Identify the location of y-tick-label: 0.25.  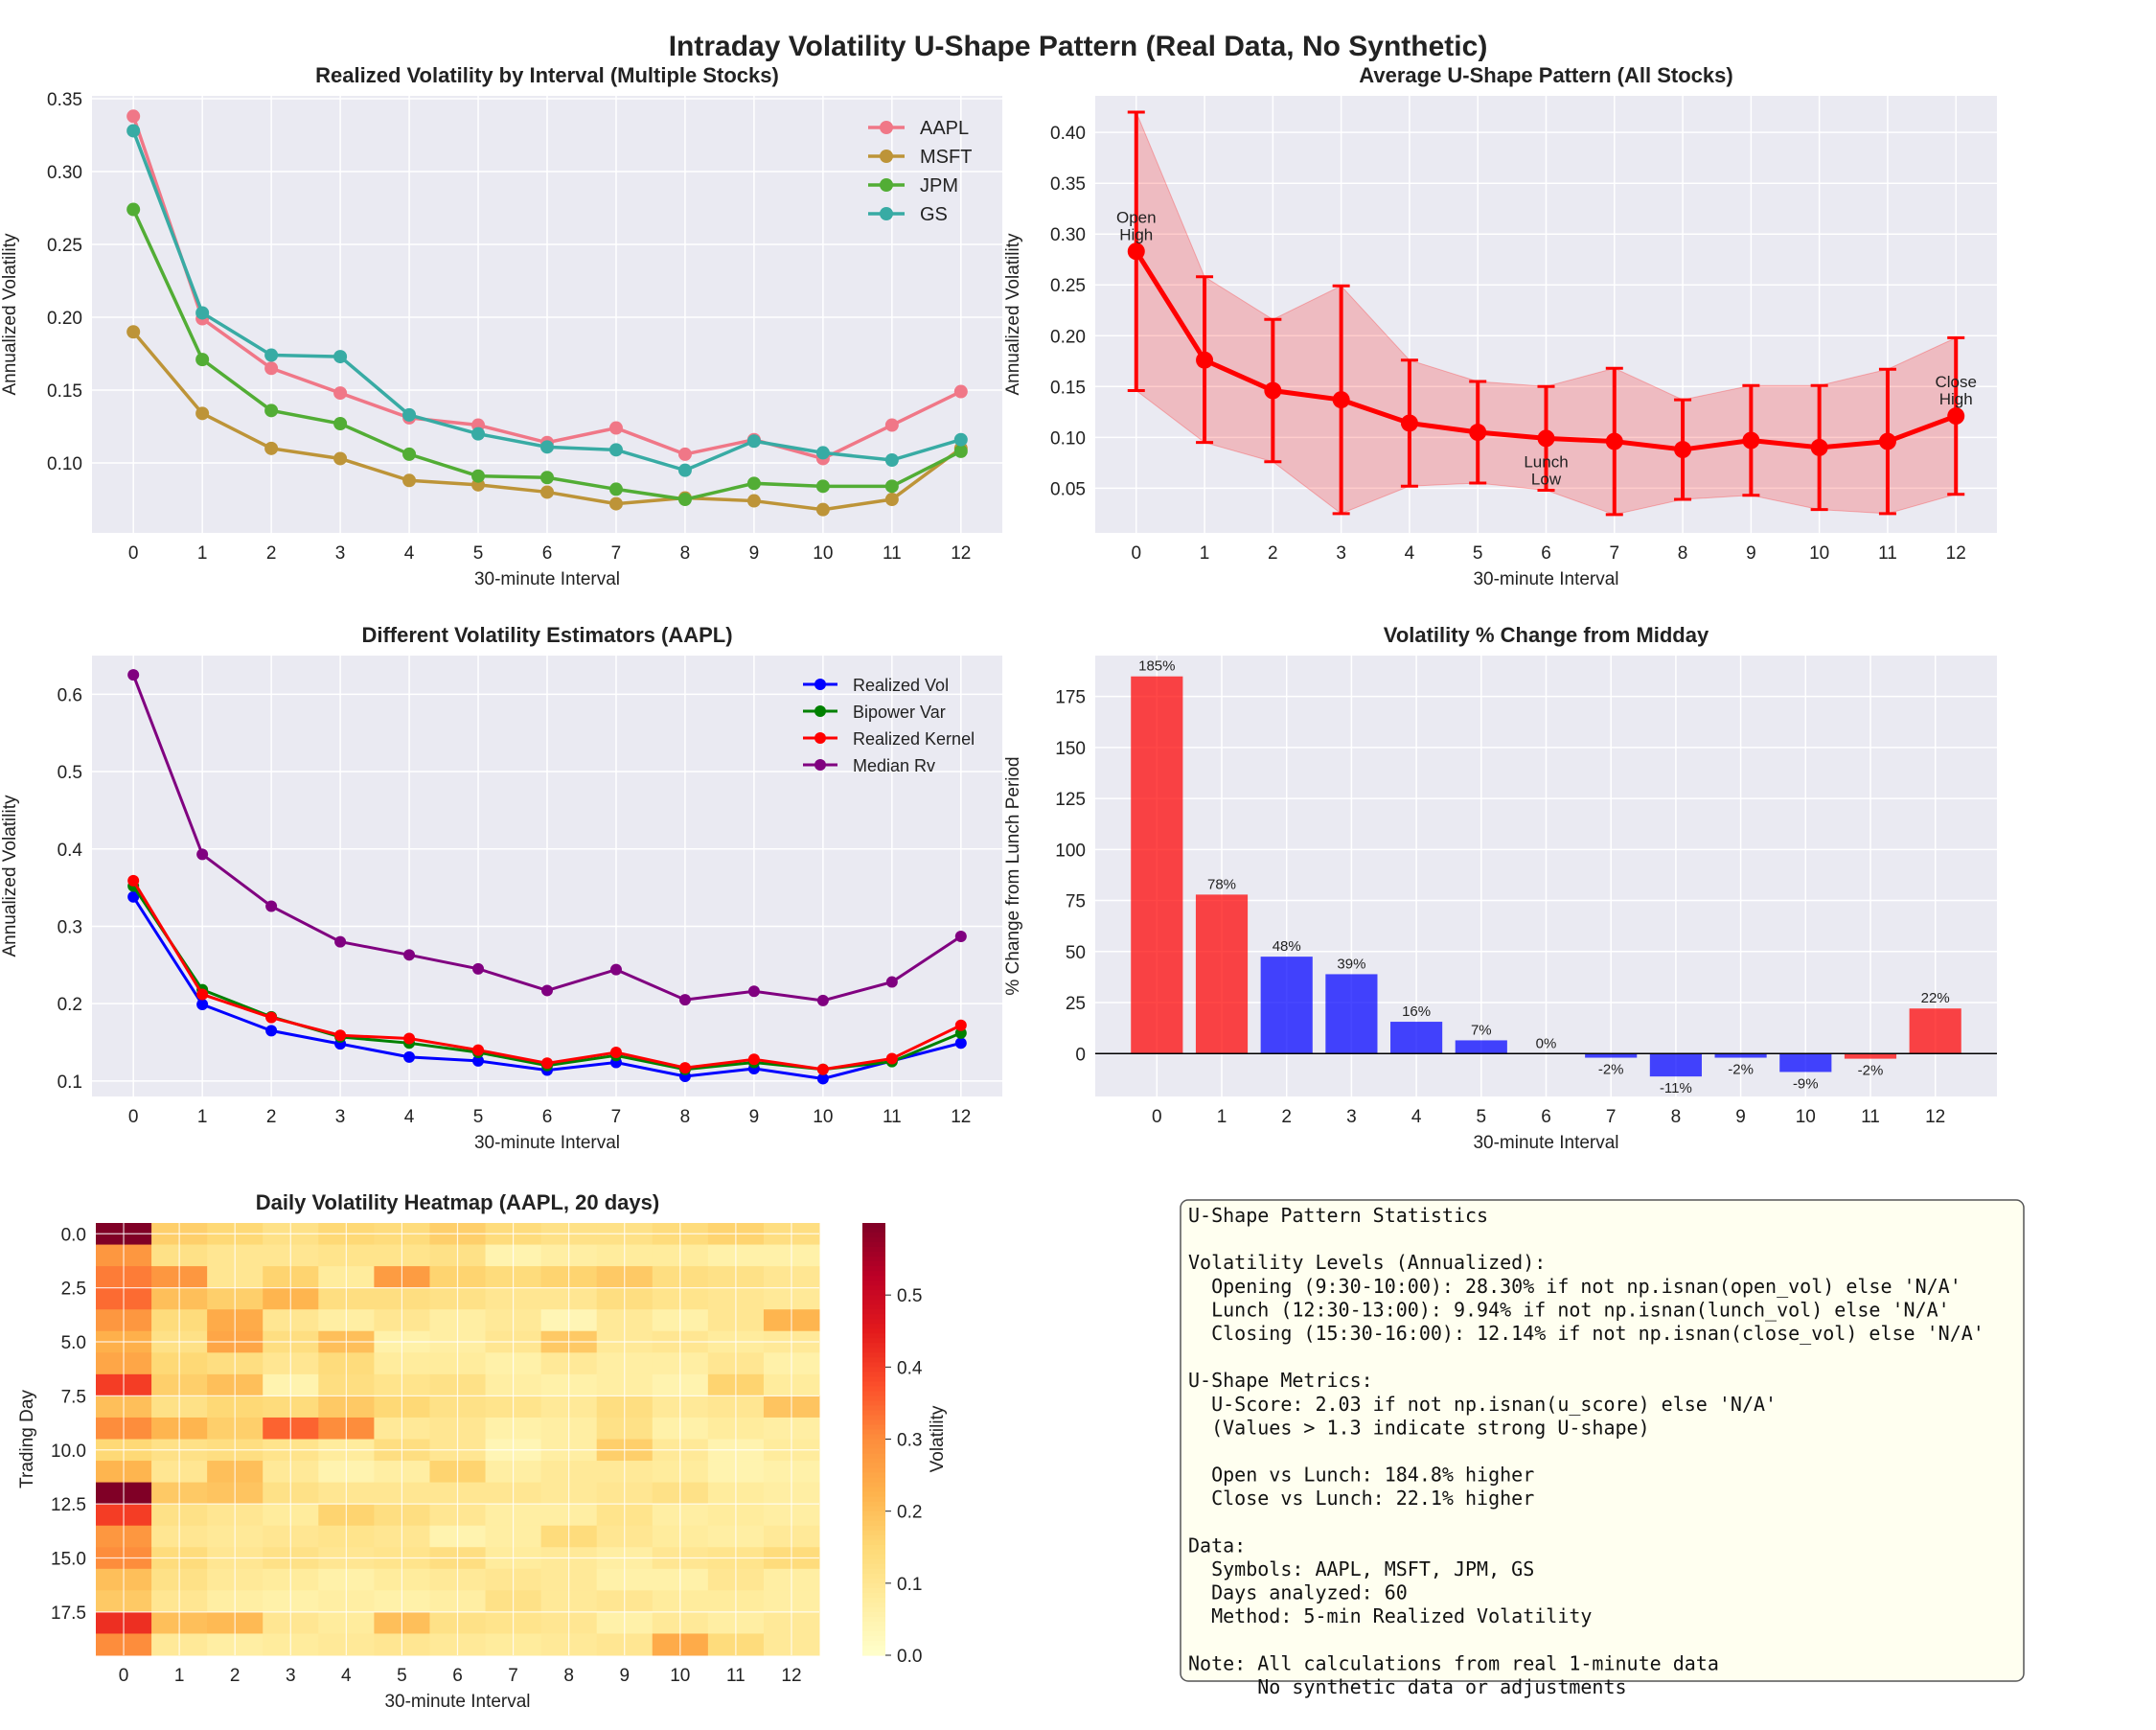
(1068, 286).